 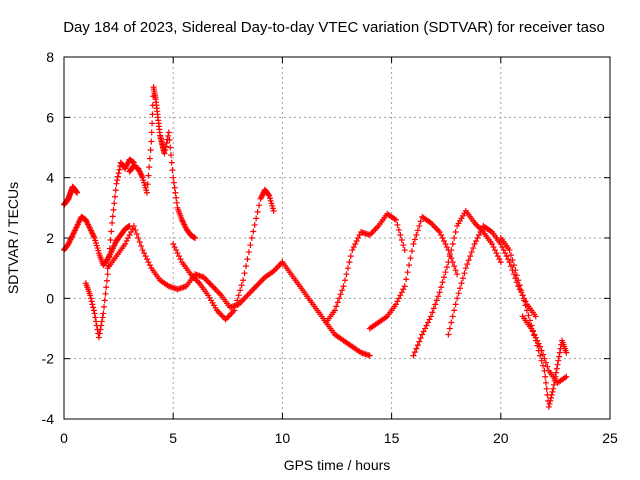 What do you see at coordinates (173, 438) in the screenshot?
I see `x-tick-label: 5` at bounding box center [173, 438].